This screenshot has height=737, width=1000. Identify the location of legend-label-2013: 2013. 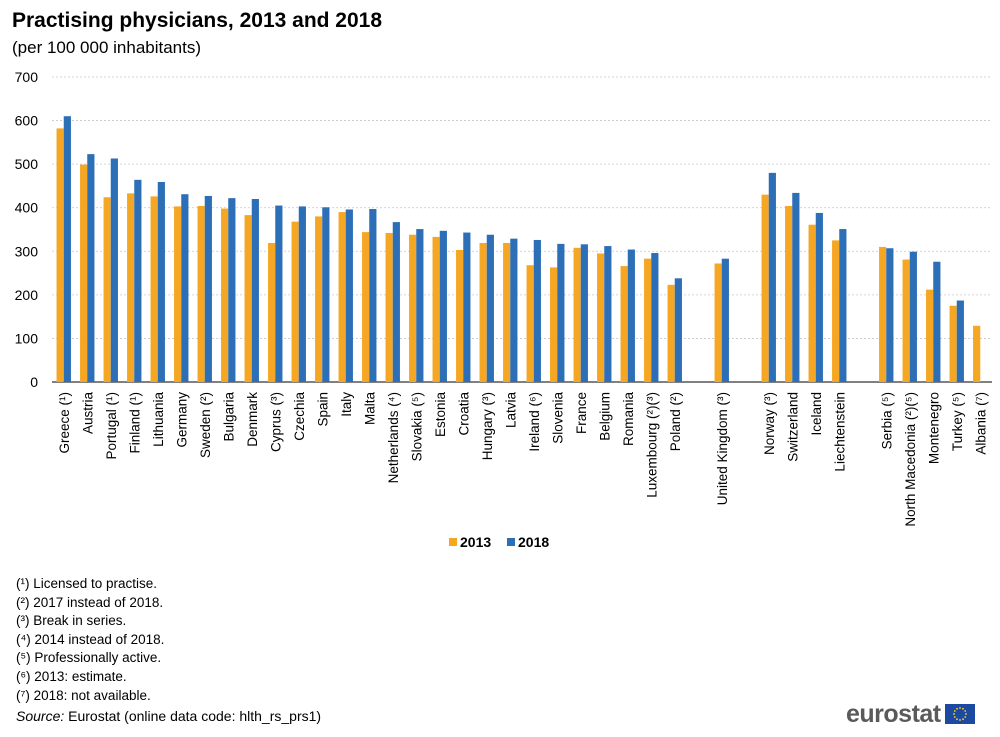
(475, 542).